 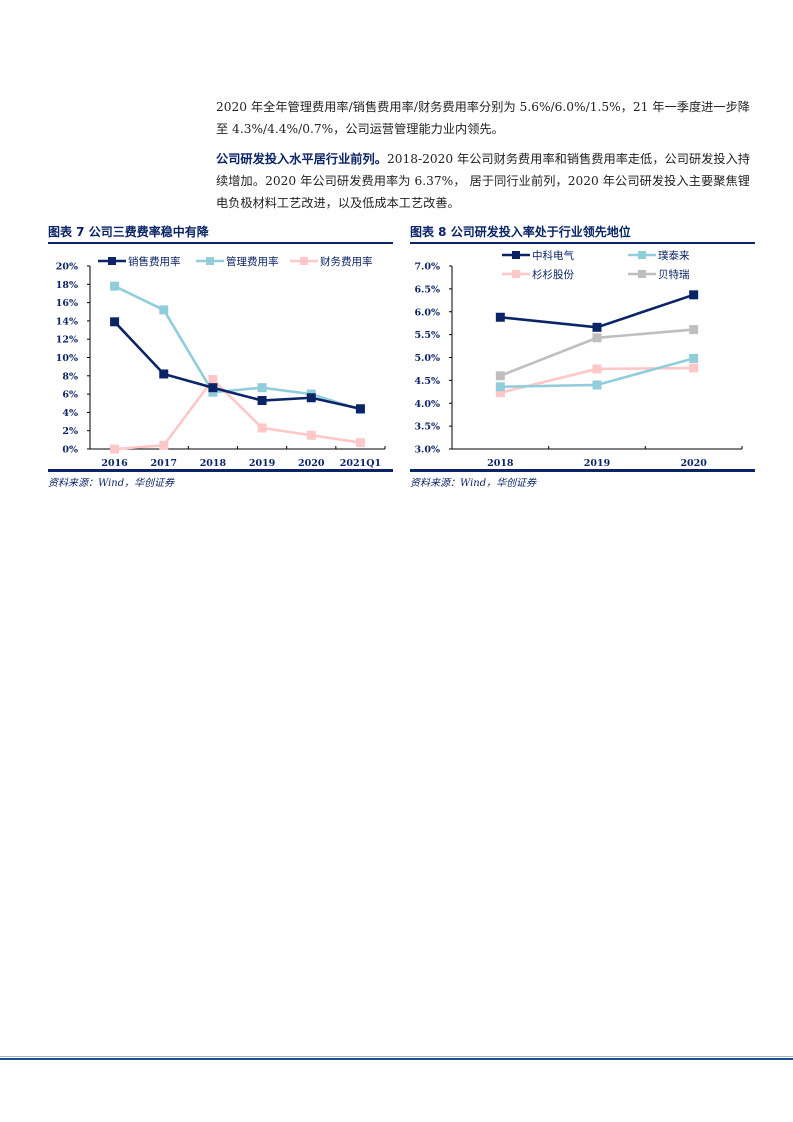 What do you see at coordinates (396, 1059) in the screenshot?
I see `footer-rule` at bounding box center [396, 1059].